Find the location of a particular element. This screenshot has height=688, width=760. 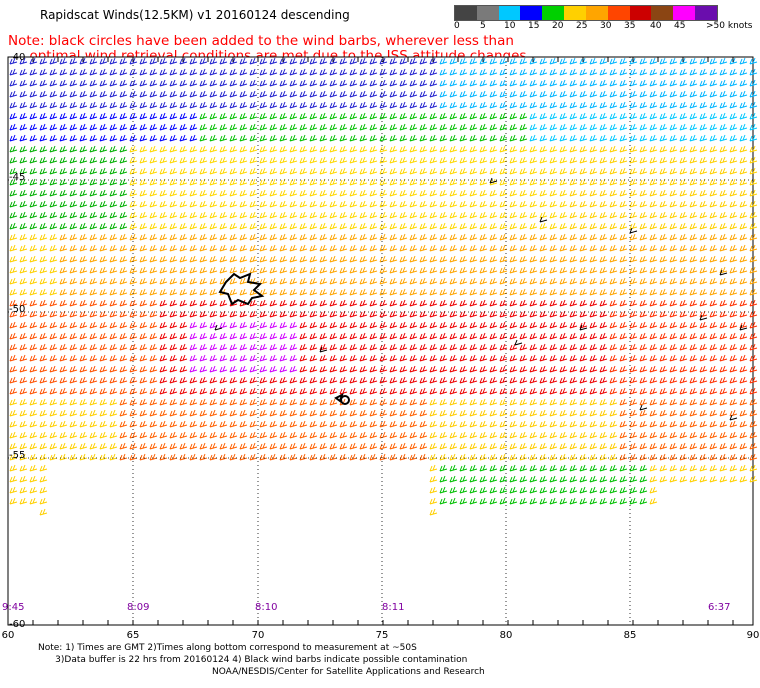

colorbar-label: 15 is located at coordinates (534, 26).